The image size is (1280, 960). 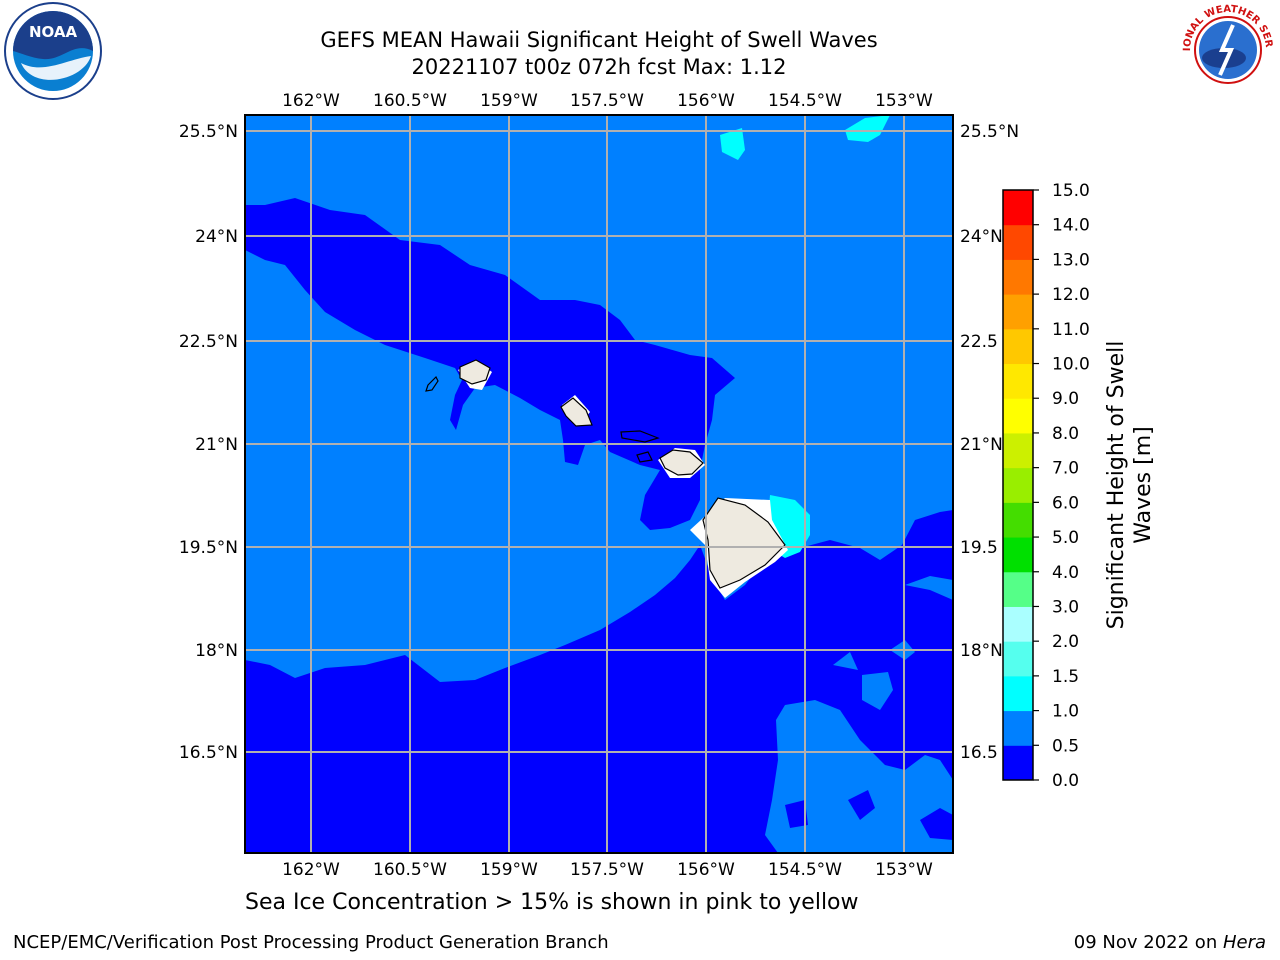 I want to click on colorbar-tick-label: 13.0, so click(x=1071, y=260).